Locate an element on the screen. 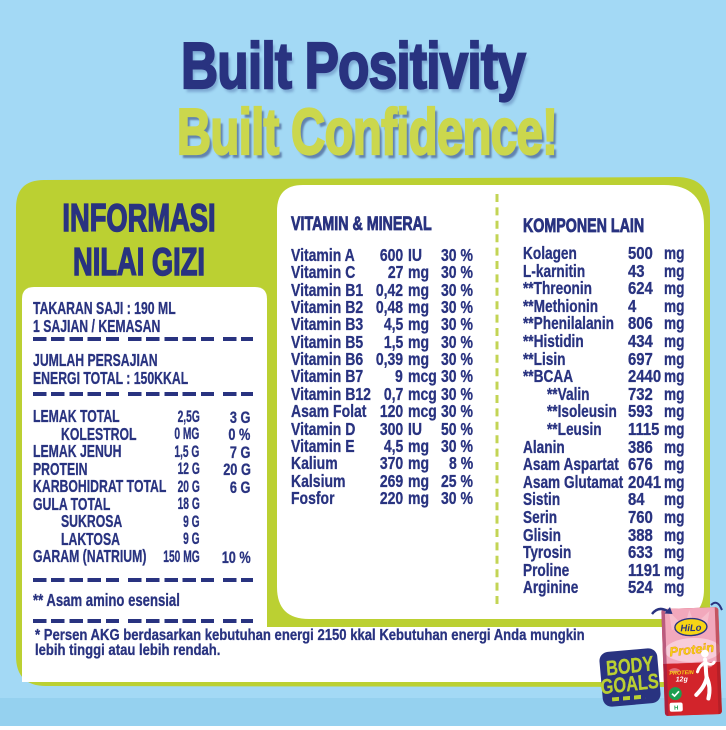 The image size is (726, 730). svg-text: H is located at coordinates (676, 709).